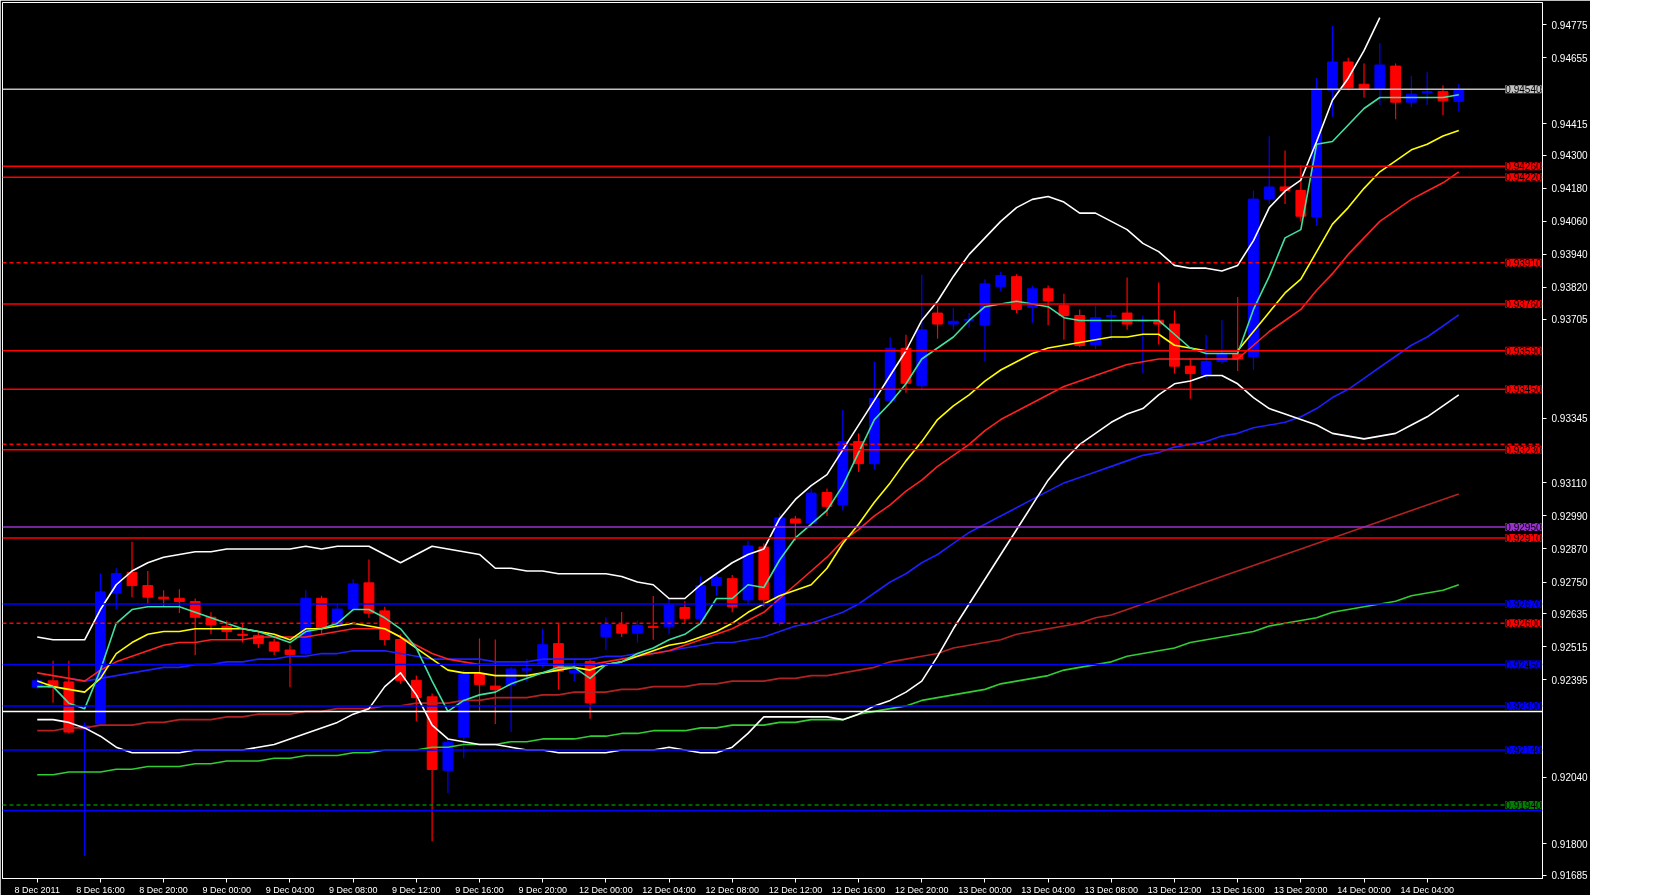 The height and width of the screenshot is (895, 1674). What do you see at coordinates (1523, 390) in the screenshot?
I see `ref-line-label: 0.93450` at bounding box center [1523, 390].